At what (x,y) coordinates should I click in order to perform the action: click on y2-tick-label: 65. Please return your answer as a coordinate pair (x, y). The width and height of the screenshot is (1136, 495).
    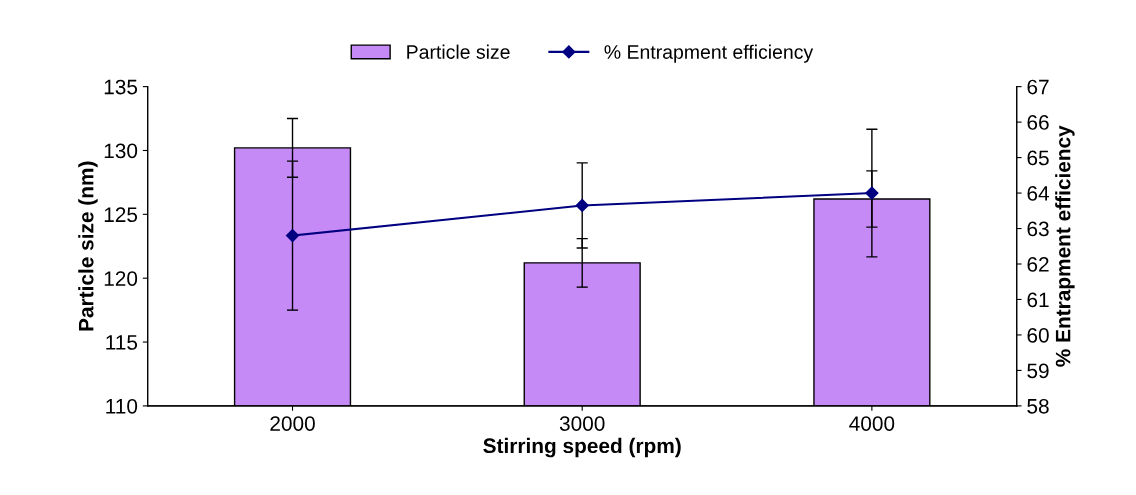
    Looking at the image, I should click on (1038, 158).